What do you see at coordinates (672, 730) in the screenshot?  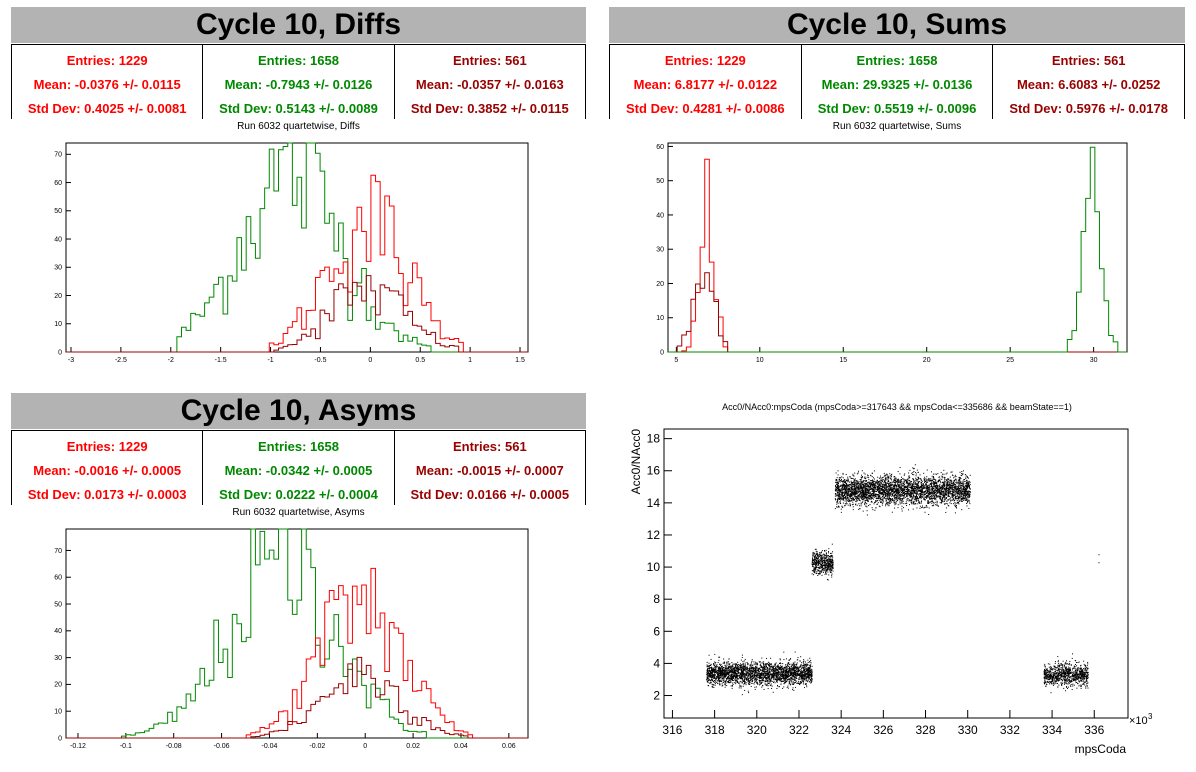 I see `x-tick-label: 316` at bounding box center [672, 730].